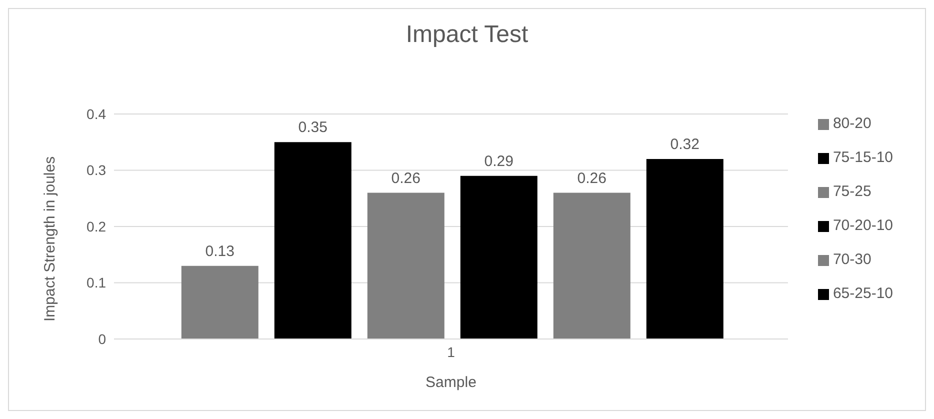 This screenshot has width=934, height=419. Describe the element at coordinates (862, 293) in the screenshot. I see `legend-label: 65-25-10` at that location.